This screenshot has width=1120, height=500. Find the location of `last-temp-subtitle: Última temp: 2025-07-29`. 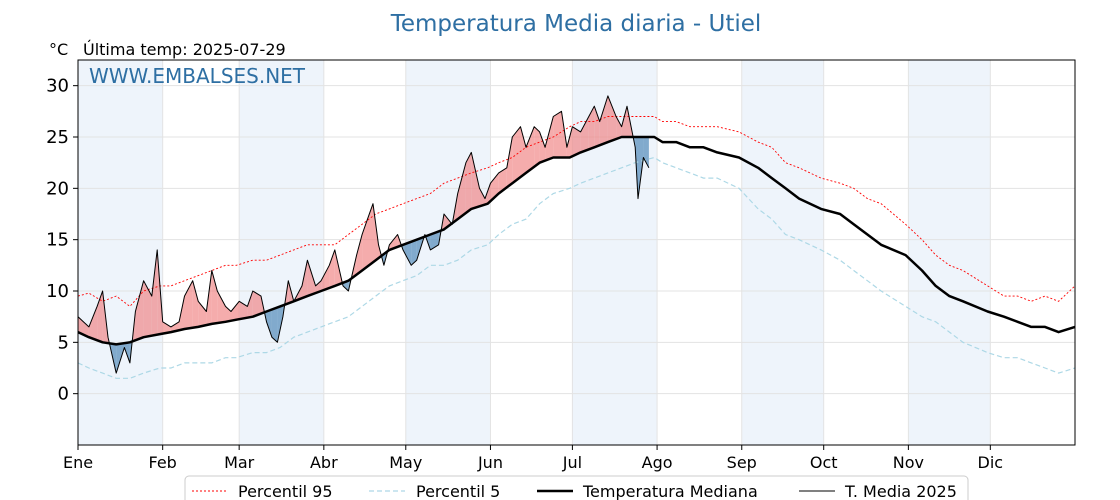

last-temp-subtitle: Última temp: 2025-07-29 is located at coordinates (184, 49).